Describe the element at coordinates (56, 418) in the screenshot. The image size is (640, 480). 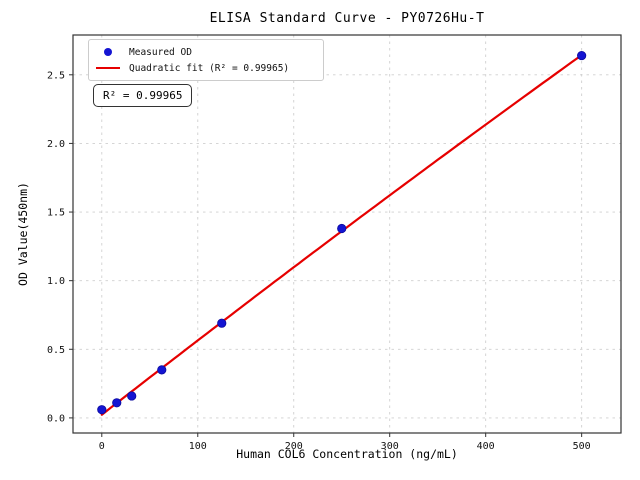
I see `y-tick-label: 0.0` at that location.